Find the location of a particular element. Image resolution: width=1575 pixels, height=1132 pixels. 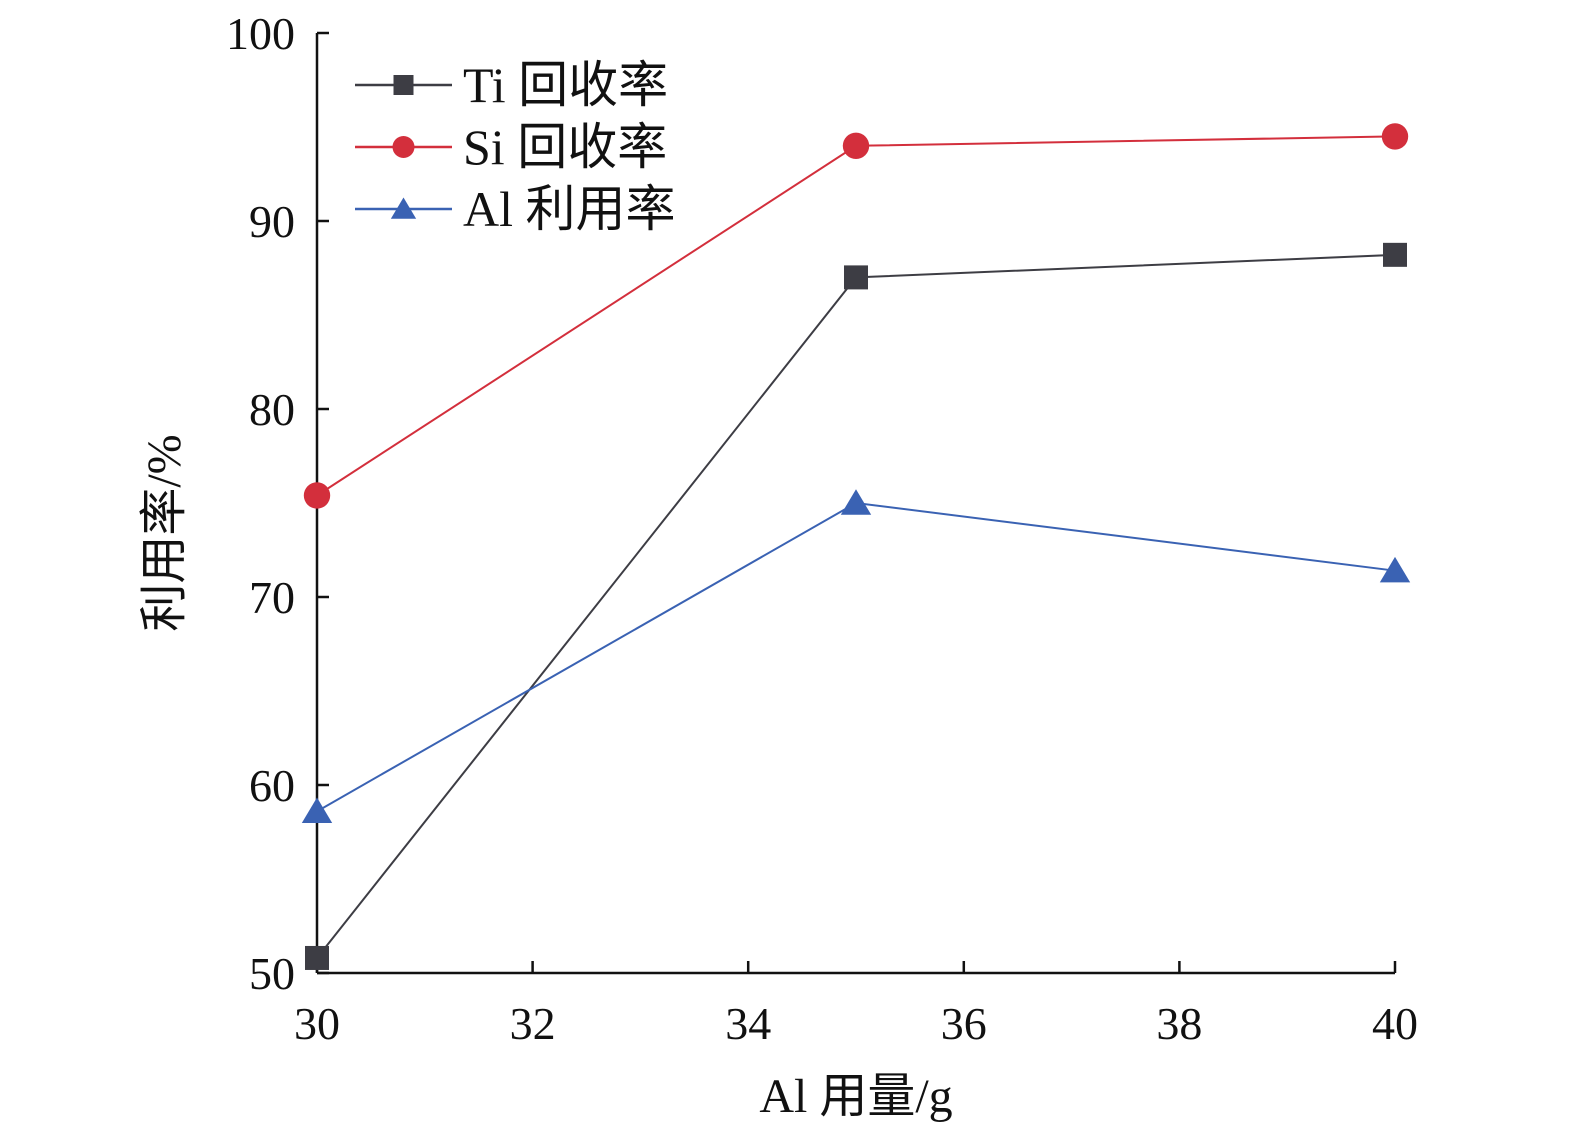

y-tick-label-5: 100 is located at coordinates (260, 33).